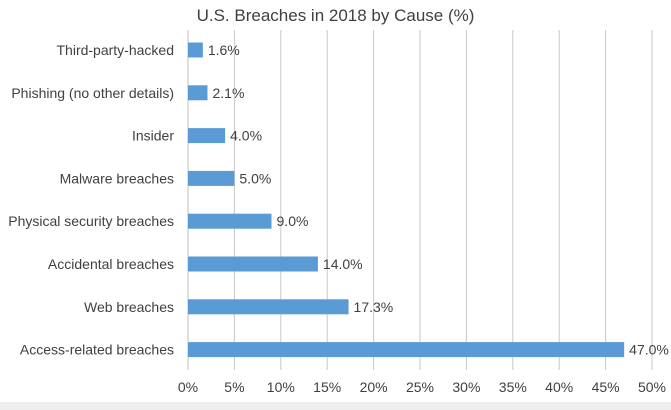 The image size is (671, 410). Describe the element at coordinates (153, 136) in the screenshot. I see `category-label: Insider` at that location.